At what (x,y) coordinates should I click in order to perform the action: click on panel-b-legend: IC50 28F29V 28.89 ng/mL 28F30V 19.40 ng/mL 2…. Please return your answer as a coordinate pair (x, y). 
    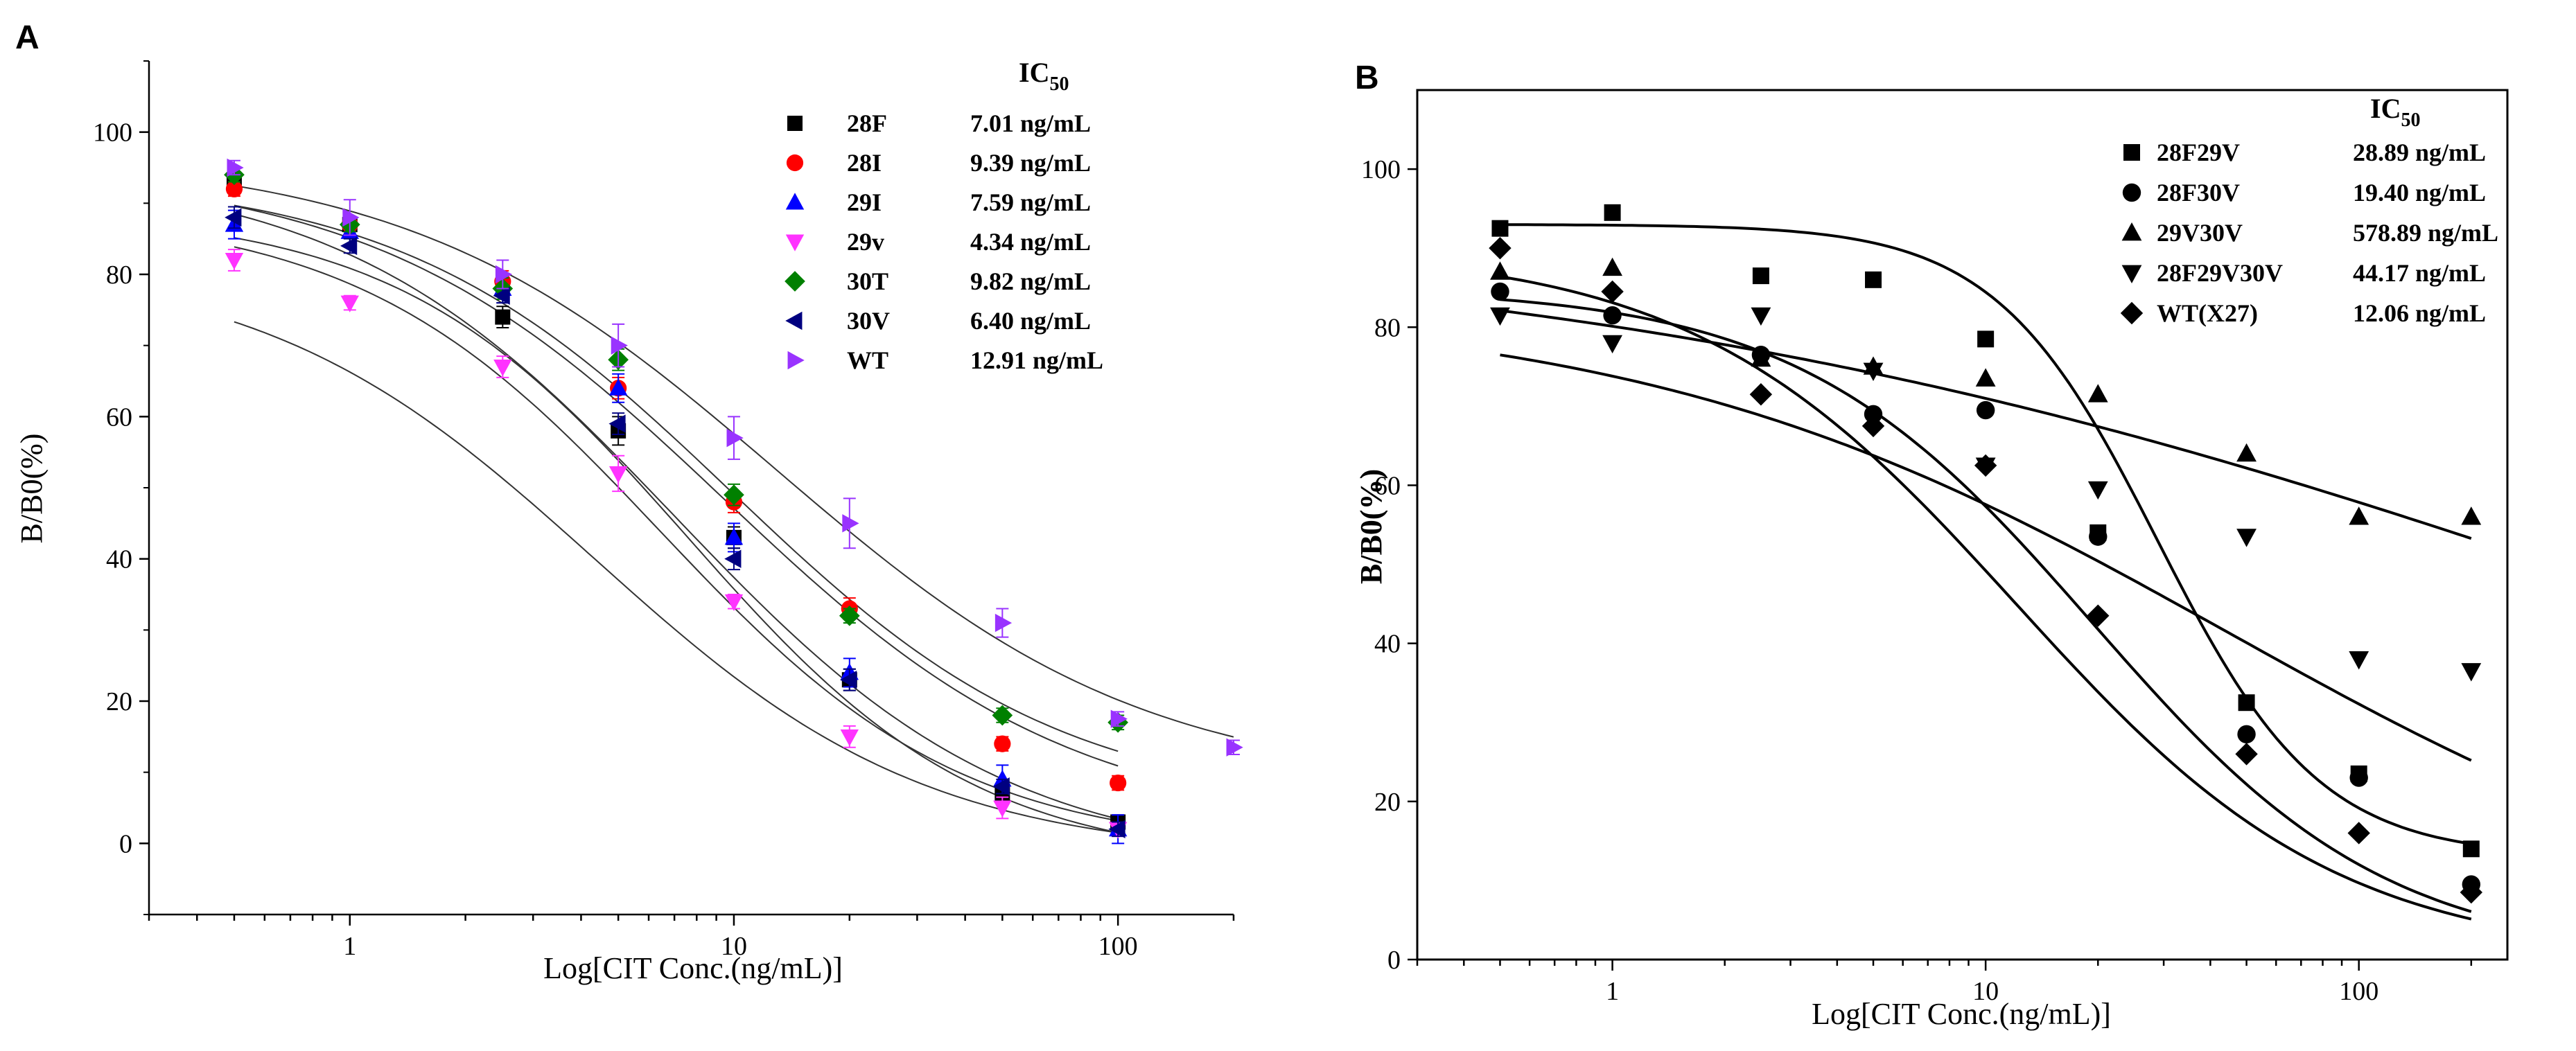
    Looking at the image, I should click on (2309, 210).